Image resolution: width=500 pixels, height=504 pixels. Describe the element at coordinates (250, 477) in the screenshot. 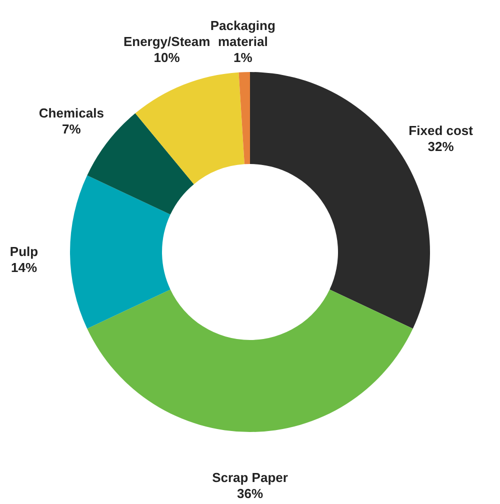

I see `slice-label: Scrap Paper` at that location.